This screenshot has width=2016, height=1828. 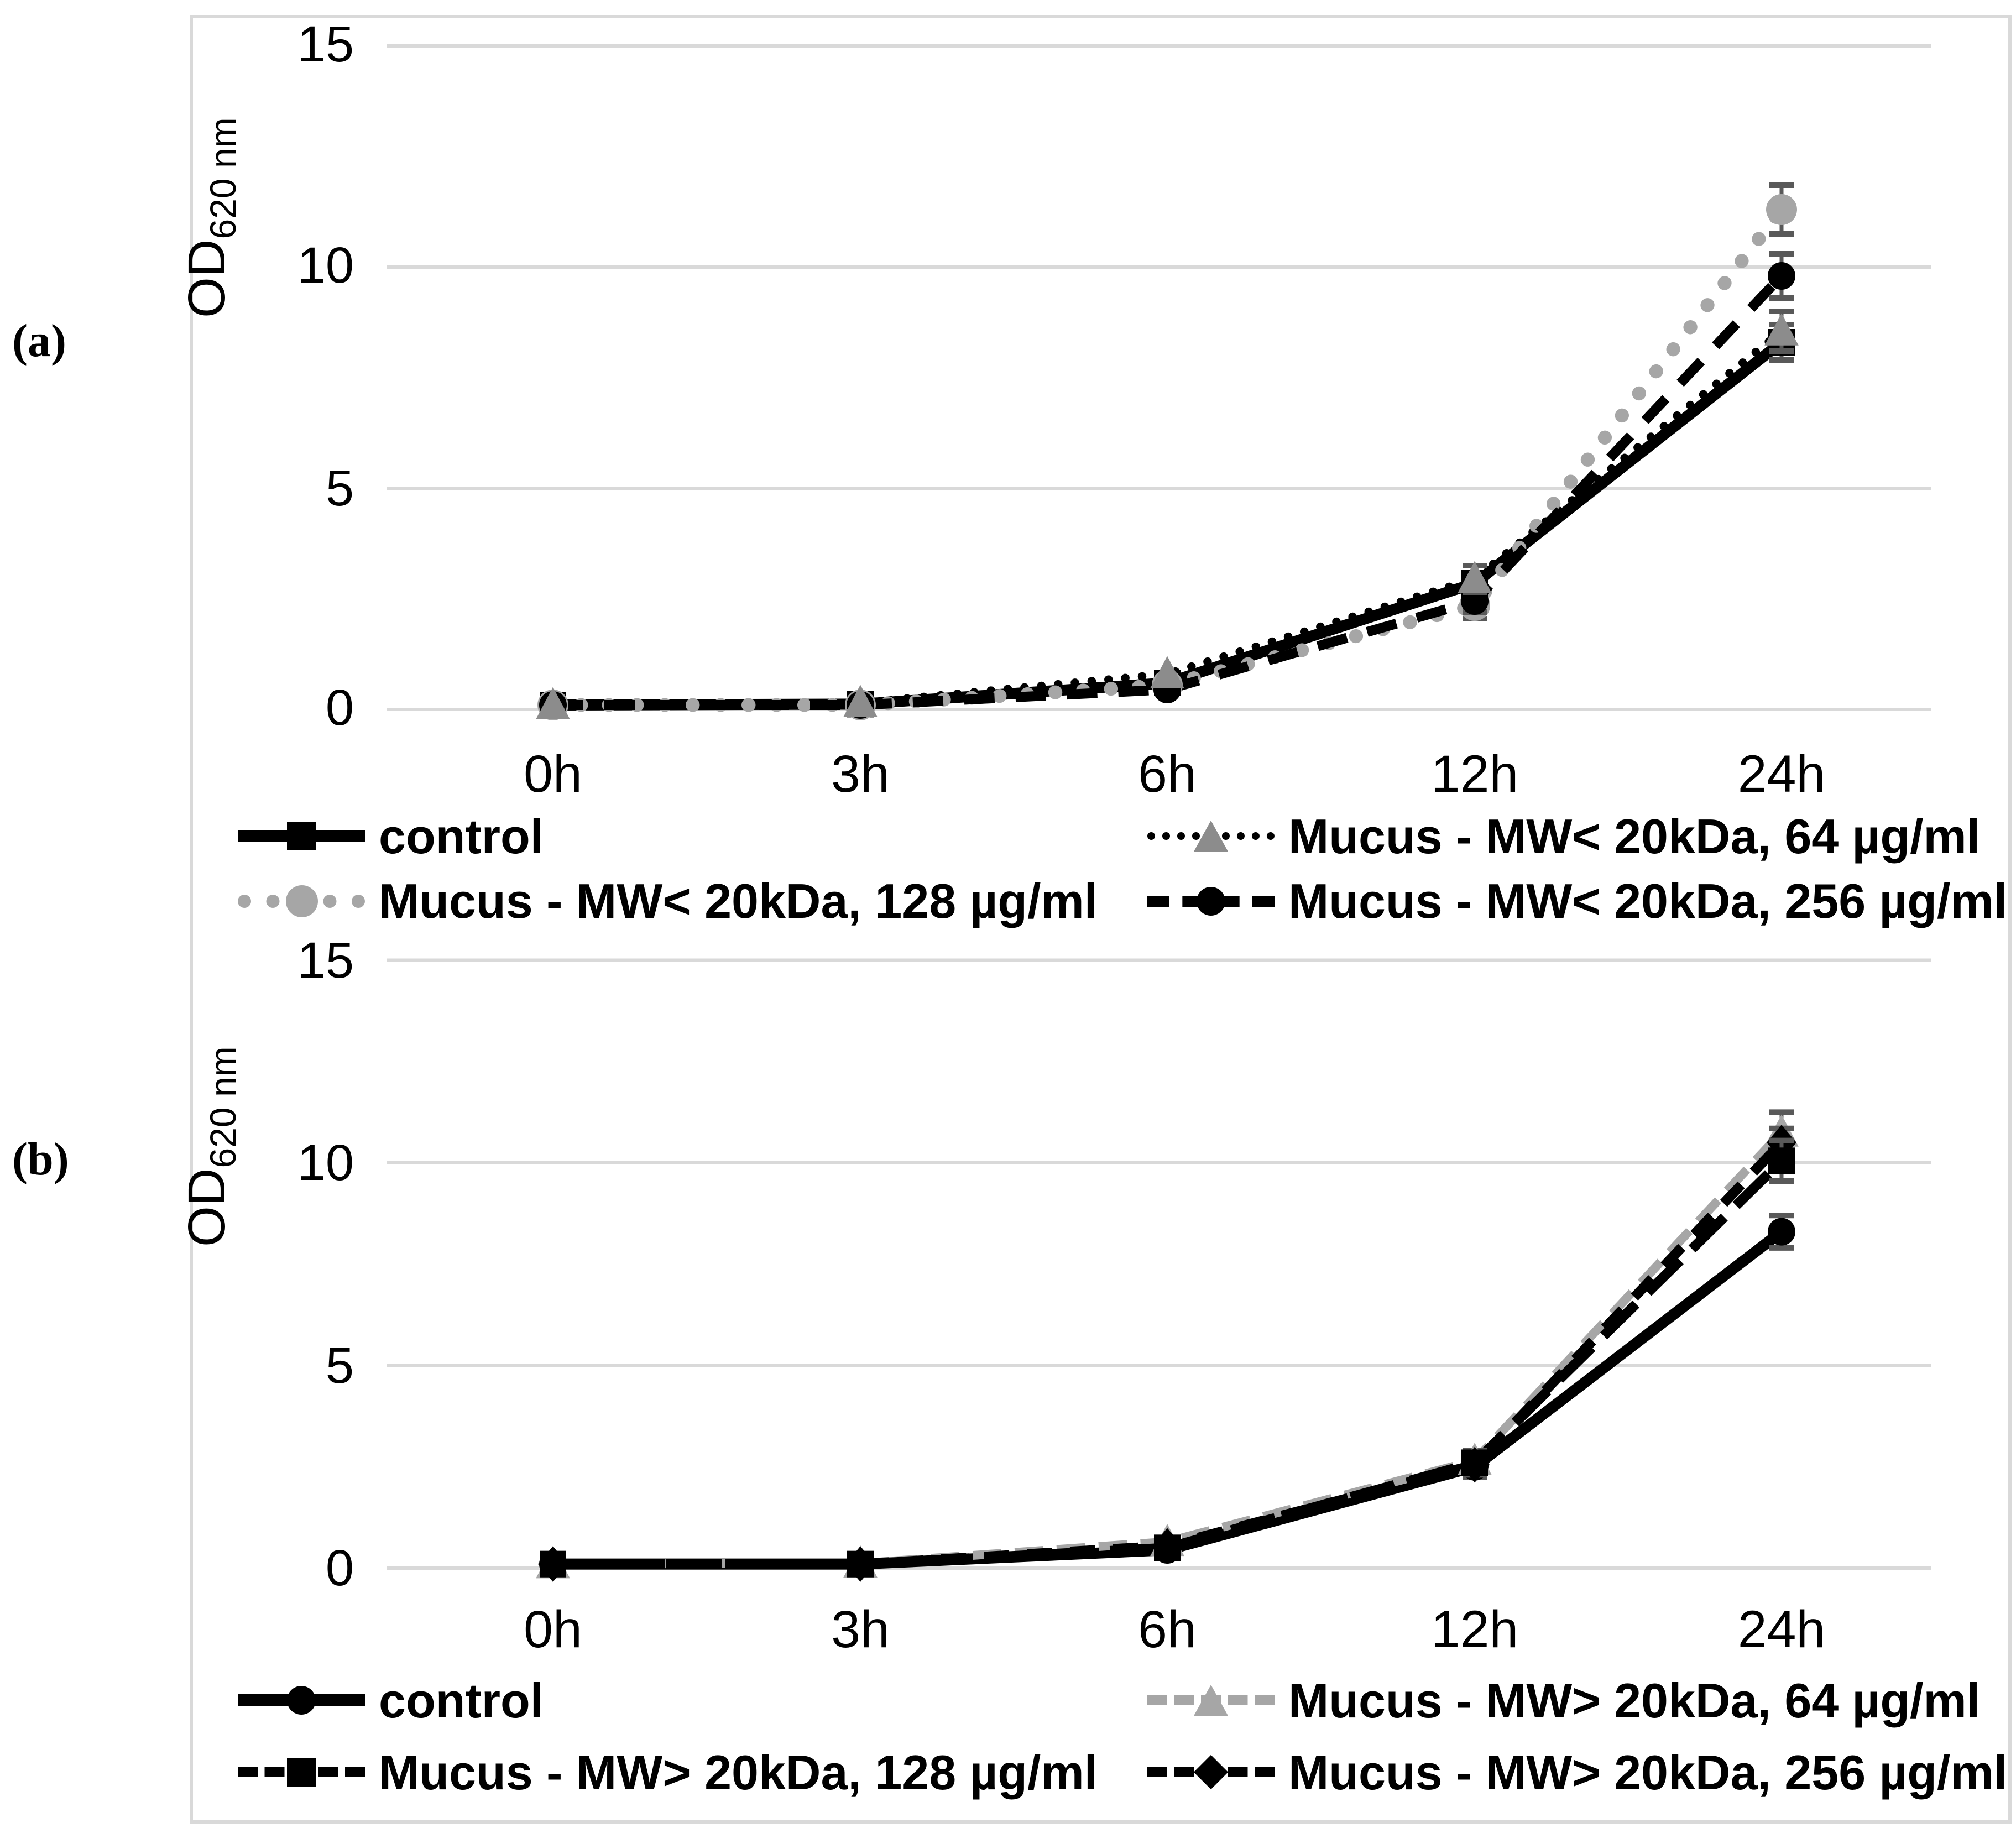 I want to click on y-tick-b-0: 0, so click(x=340, y=1568).